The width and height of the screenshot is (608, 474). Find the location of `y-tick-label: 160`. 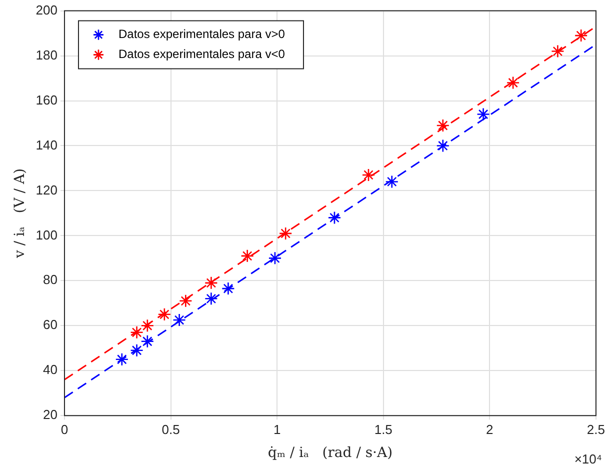

y-tick-label: 160 is located at coordinates (47, 100).